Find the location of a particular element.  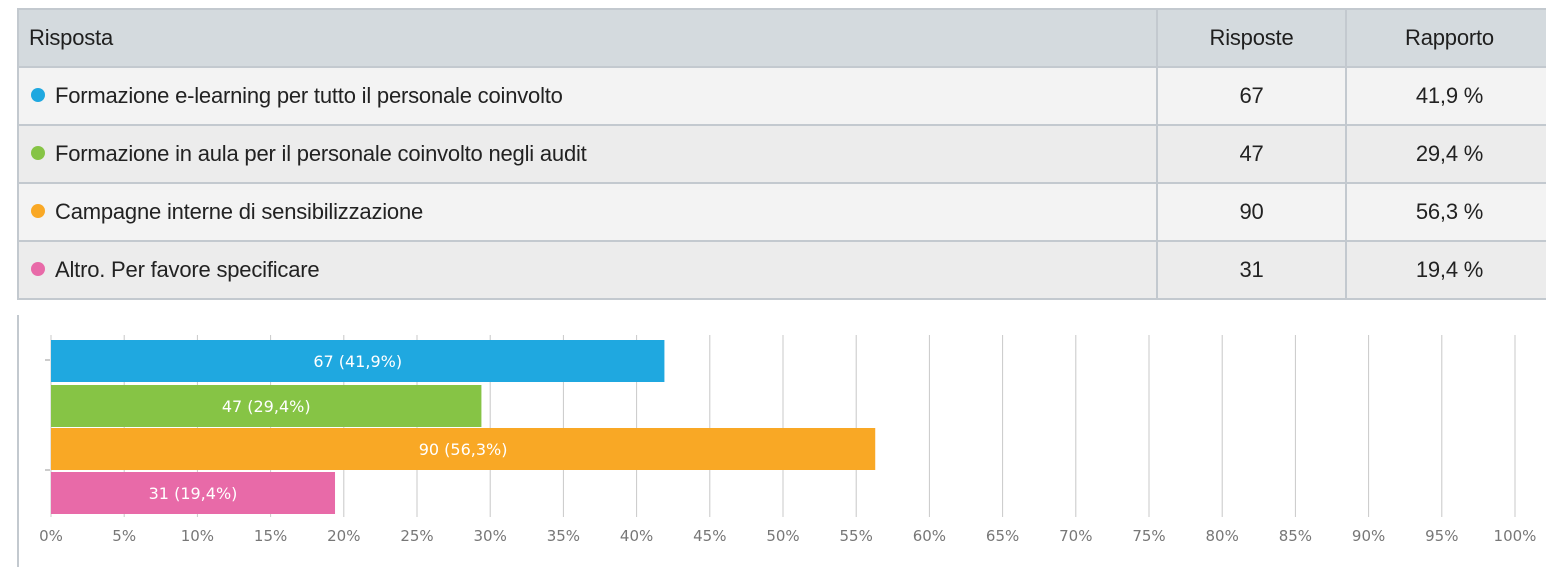

header-count: Risposte is located at coordinates (1251, 38).